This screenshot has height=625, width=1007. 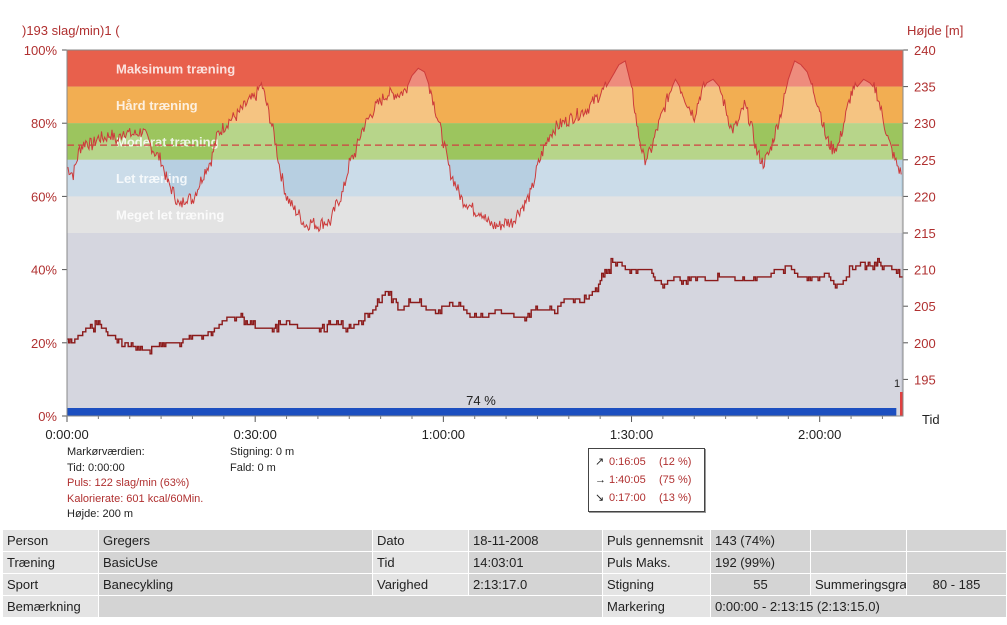 What do you see at coordinates (675, 480) in the screenshot?
I see `direction-pct: (75 %)` at bounding box center [675, 480].